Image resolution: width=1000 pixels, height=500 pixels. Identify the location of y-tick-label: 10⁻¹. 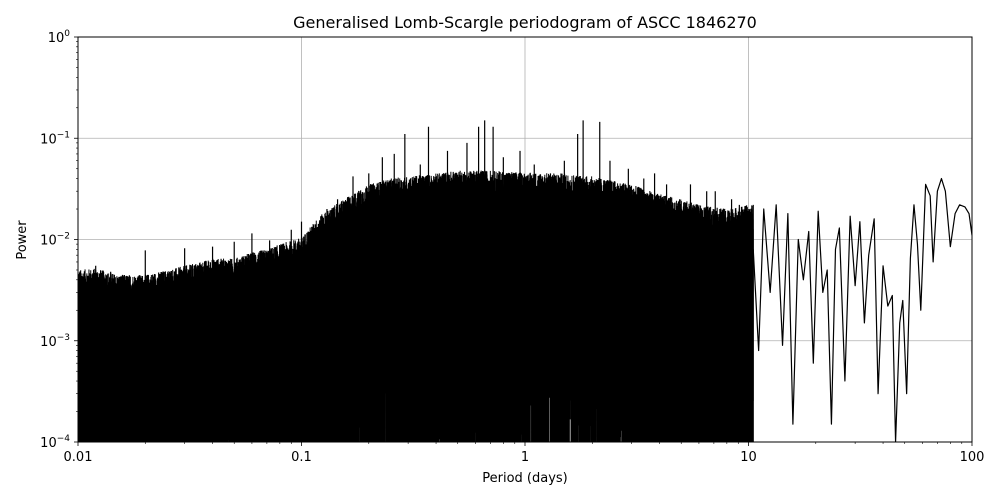
(55, 138).